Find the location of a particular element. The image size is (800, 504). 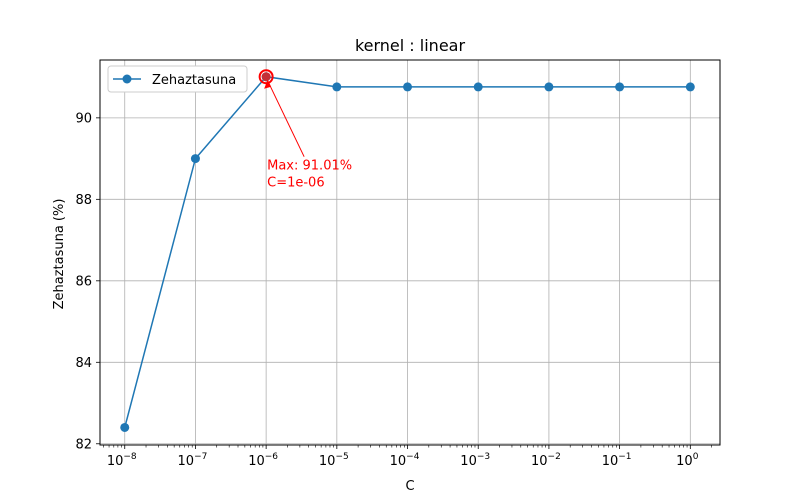

max-point-fill is located at coordinates (266, 77).